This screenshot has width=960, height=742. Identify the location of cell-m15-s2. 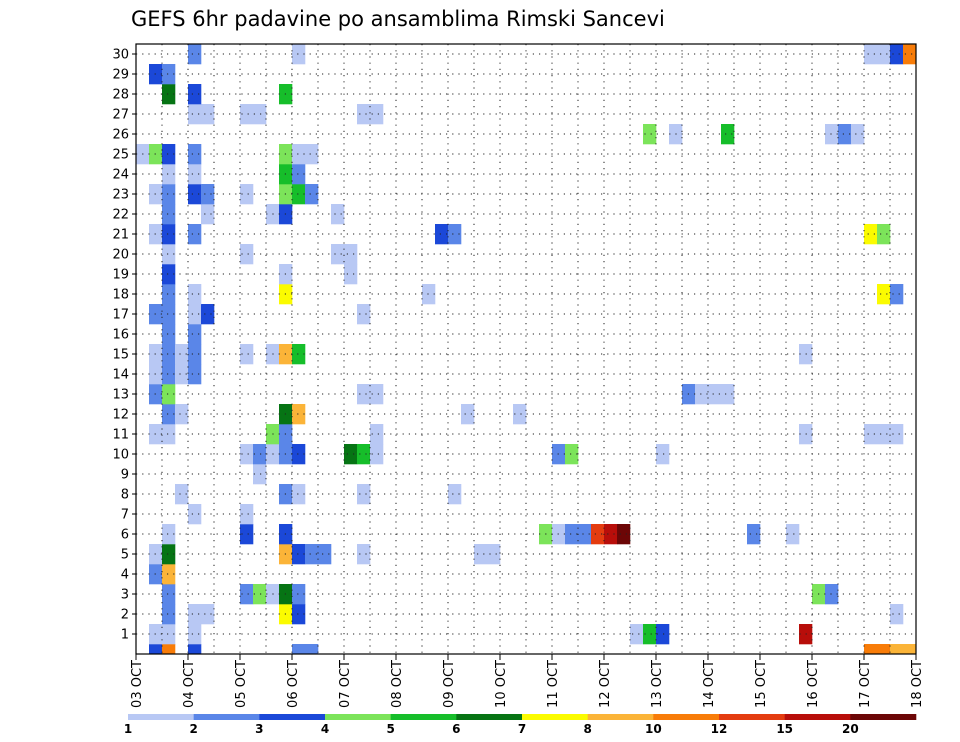
(169, 354).